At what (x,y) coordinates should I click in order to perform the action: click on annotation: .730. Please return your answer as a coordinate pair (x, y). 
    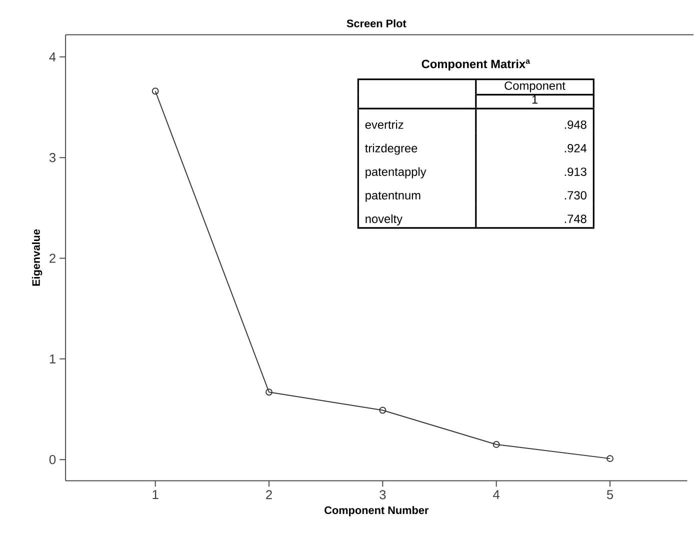
    Looking at the image, I should click on (575, 195).